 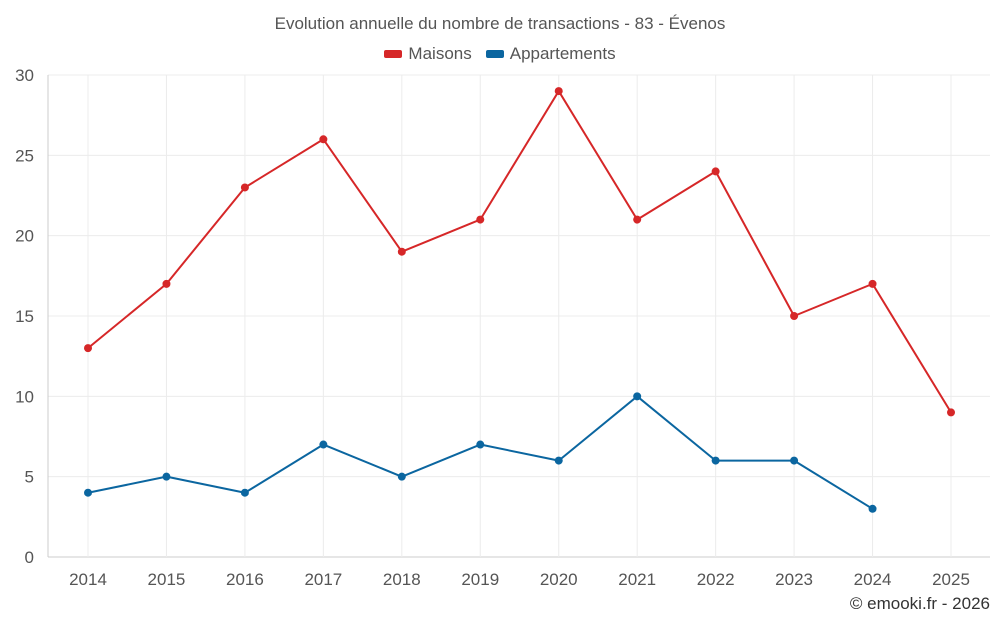 I want to click on x-tick-label-2022: 2022, so click(x=716, y=579).